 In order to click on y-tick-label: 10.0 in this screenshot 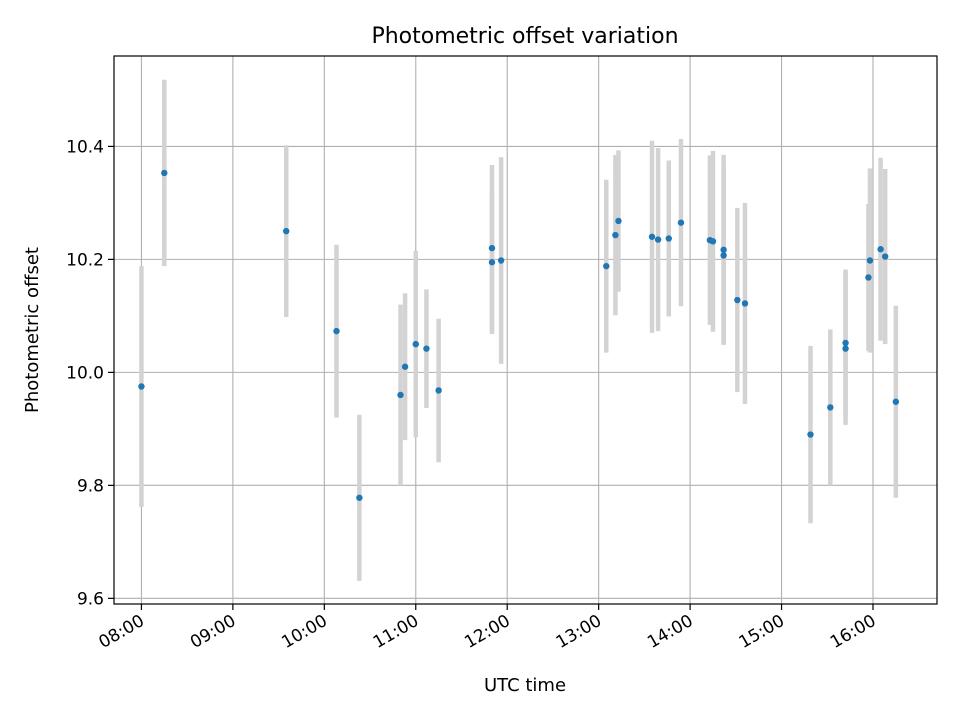, I will do `click(85, 373)`.